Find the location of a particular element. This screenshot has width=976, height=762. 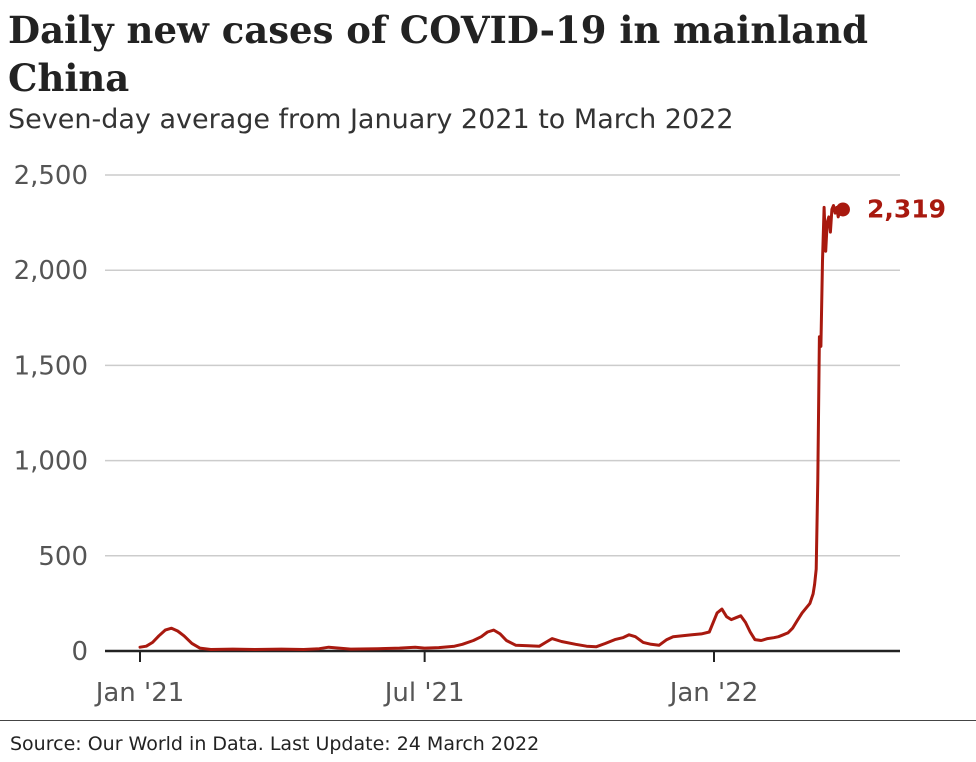

x-tick-label: Jan '21 is located at coordinates (139, 693).